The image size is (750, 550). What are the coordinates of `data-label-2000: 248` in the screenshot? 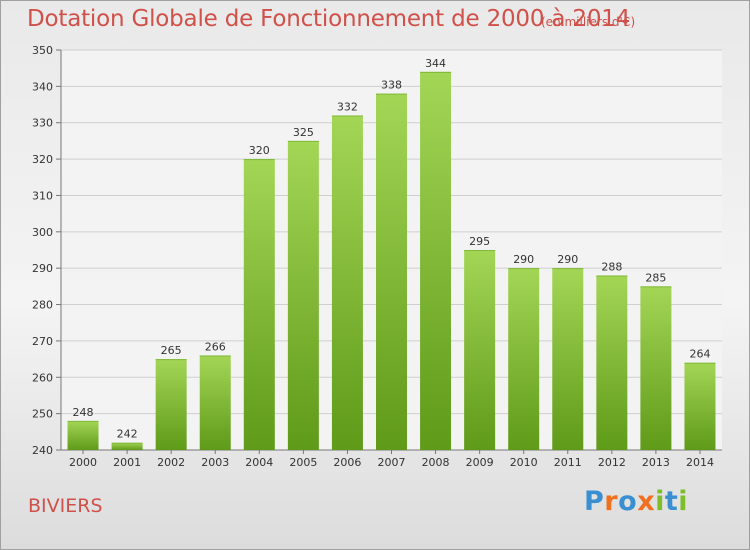 It's located at (83, 412).